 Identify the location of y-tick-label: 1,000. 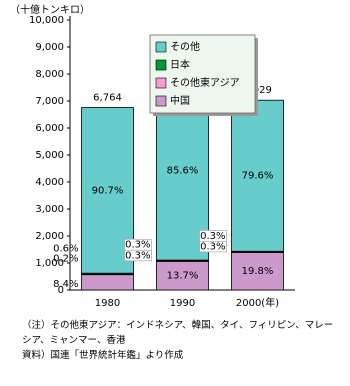
(49, 263).